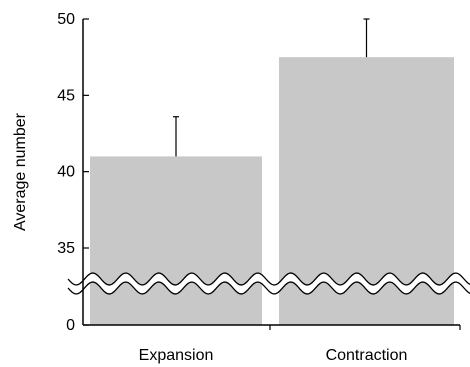 The width and height of the screenshot is (470, 367). Describe the element at coordinates (66, 172) in the screenshot. I see `y-tick-label-40: 40` at that location.